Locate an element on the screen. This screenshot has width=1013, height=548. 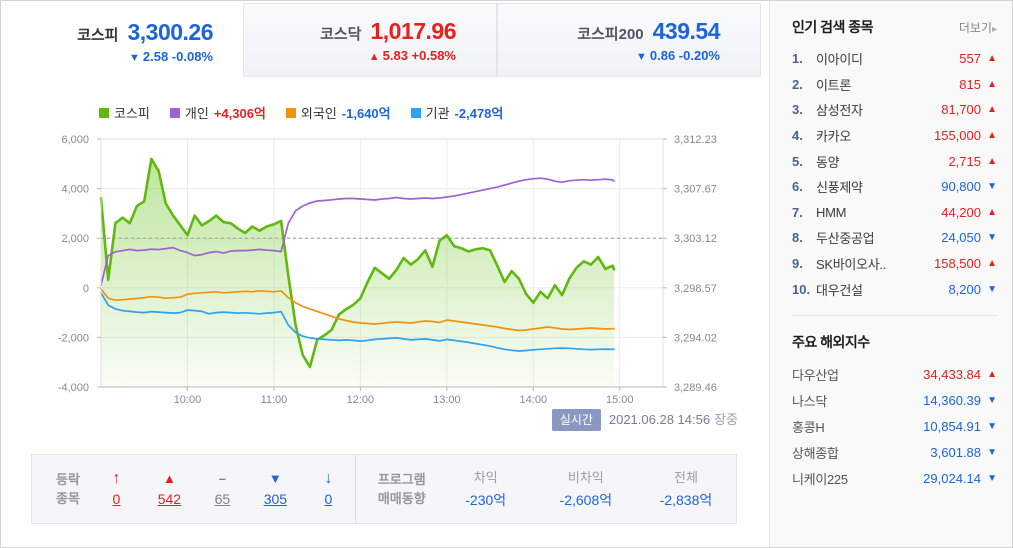
popular-stock-item: 1. 이아이디 557 ▲ is located at coordinates (894, 59).